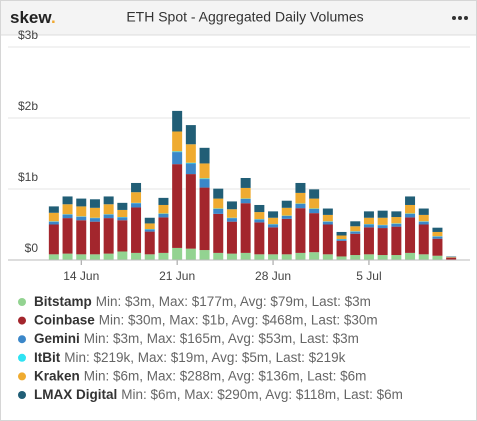 This screenshot has height=421, width=477. Describe the element at coordinates (75, 394) in the screenshot. I see `legend-name: LMAX Digital` at that location.